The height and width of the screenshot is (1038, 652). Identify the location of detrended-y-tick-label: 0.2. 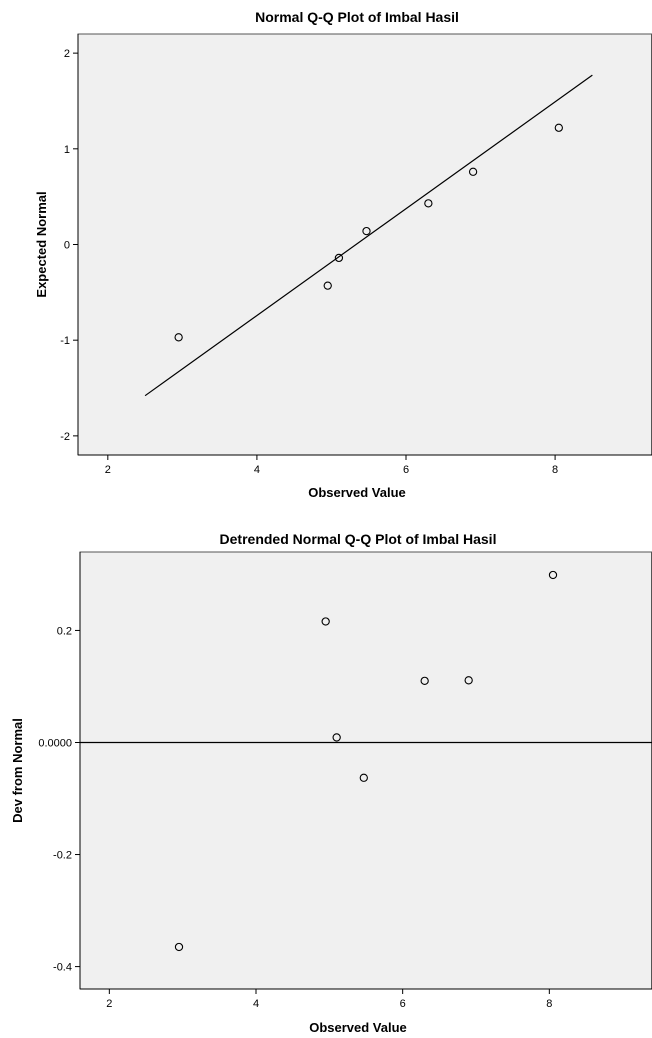
(64, 631).